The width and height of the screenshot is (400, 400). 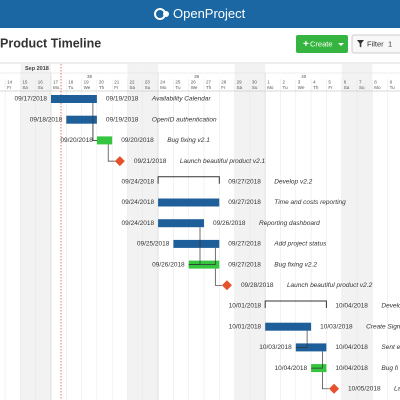 I want to click on subject: Bug fixing v2.2, so click(x=295, y=264).